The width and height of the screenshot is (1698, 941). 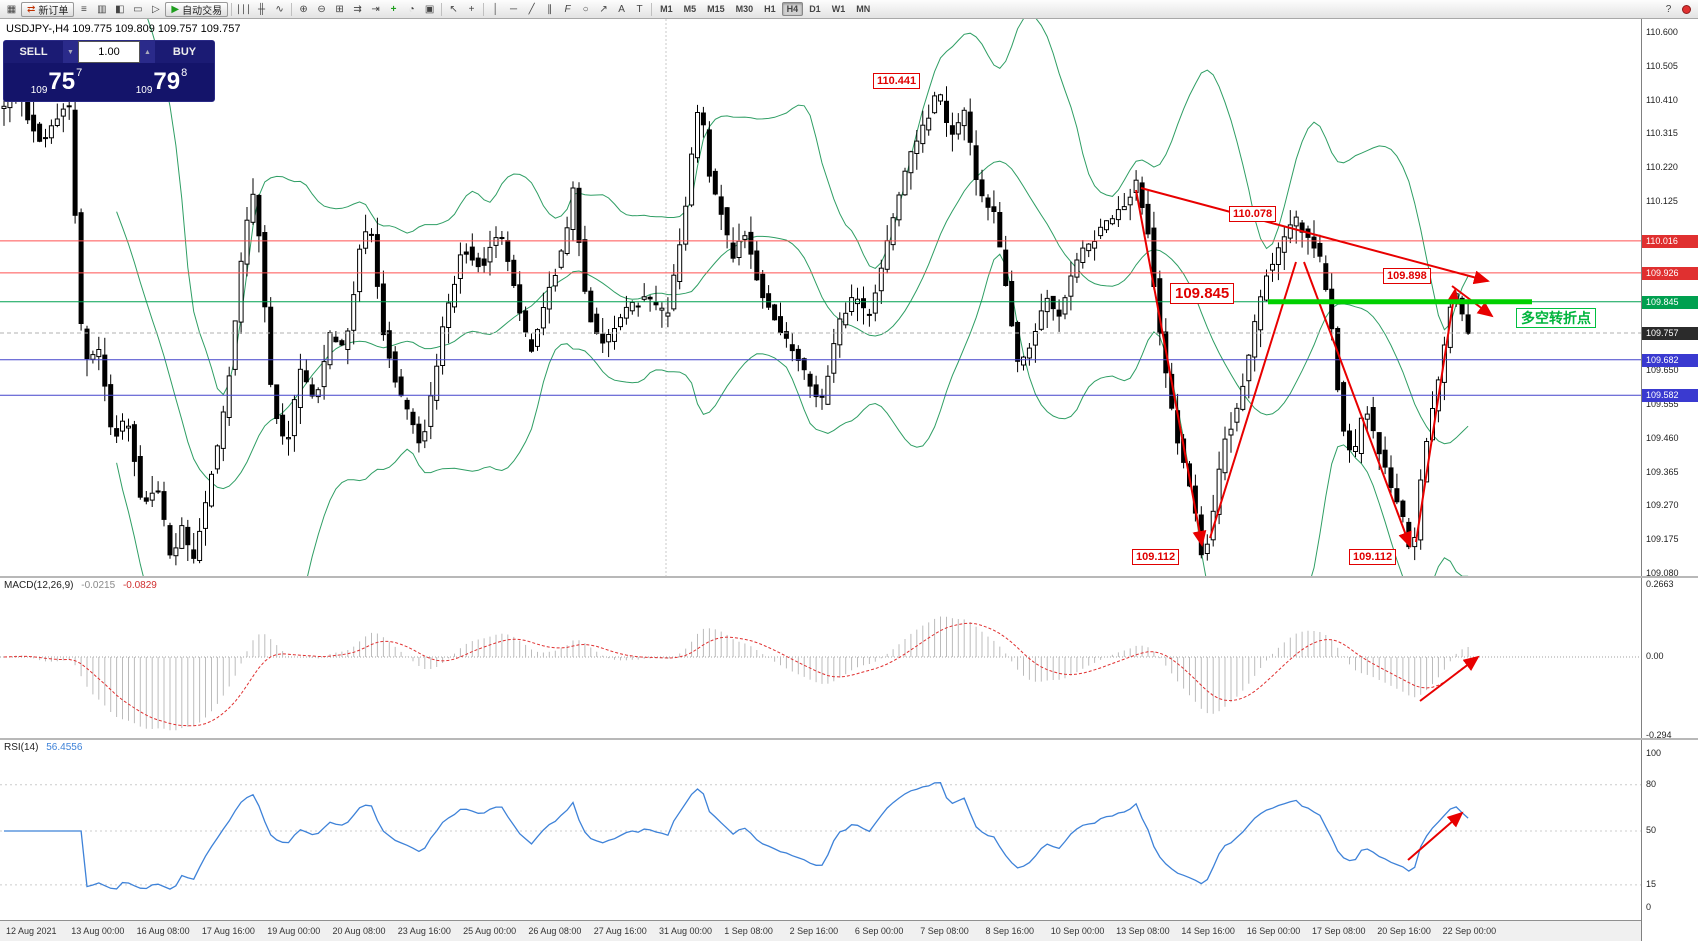 I want to click on price-flag-label: 109.898, so click(x=1407, y=276).